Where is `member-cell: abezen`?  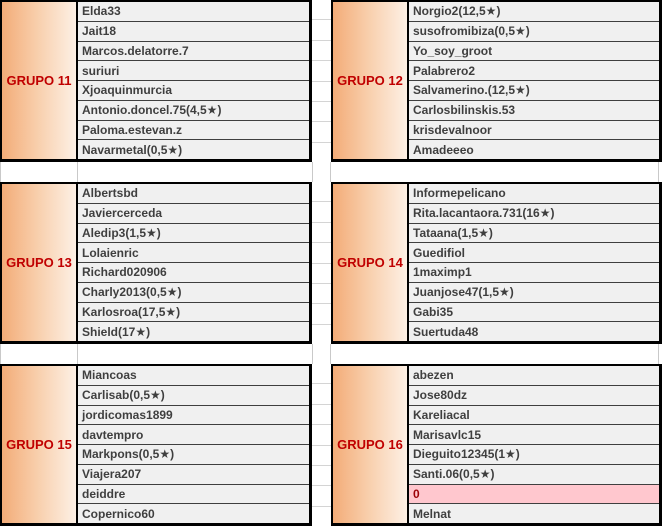 member-cell: abezen is located at coordinates (534, 376).